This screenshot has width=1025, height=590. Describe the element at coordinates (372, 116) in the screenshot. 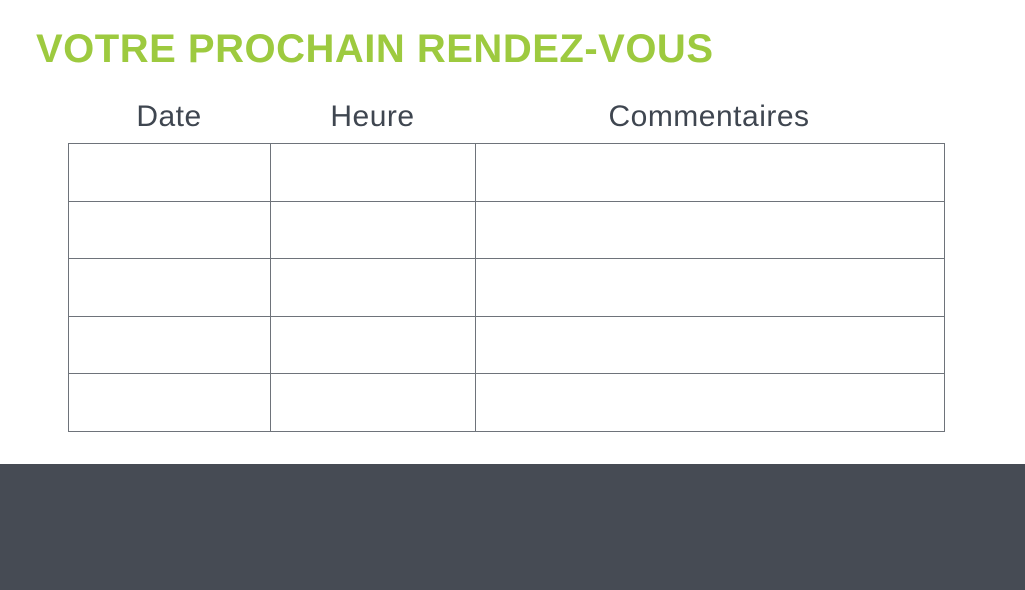

I see `column-header-heure: Heure` at that location.